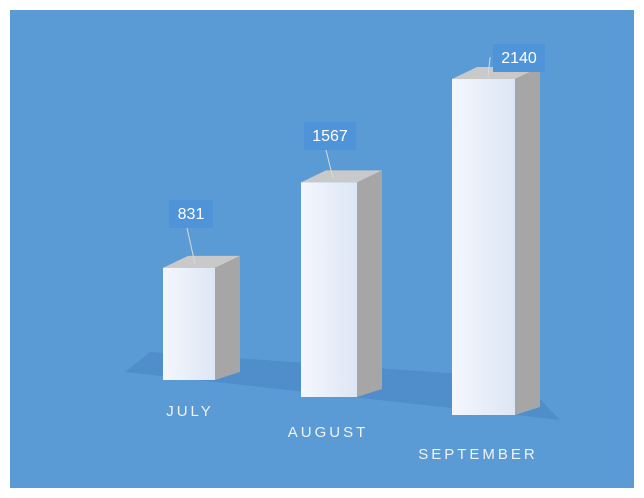 Image resolution: width=644 pixels, height=498 pixels. I want to click on data-label: 1567, so click(330, 136).